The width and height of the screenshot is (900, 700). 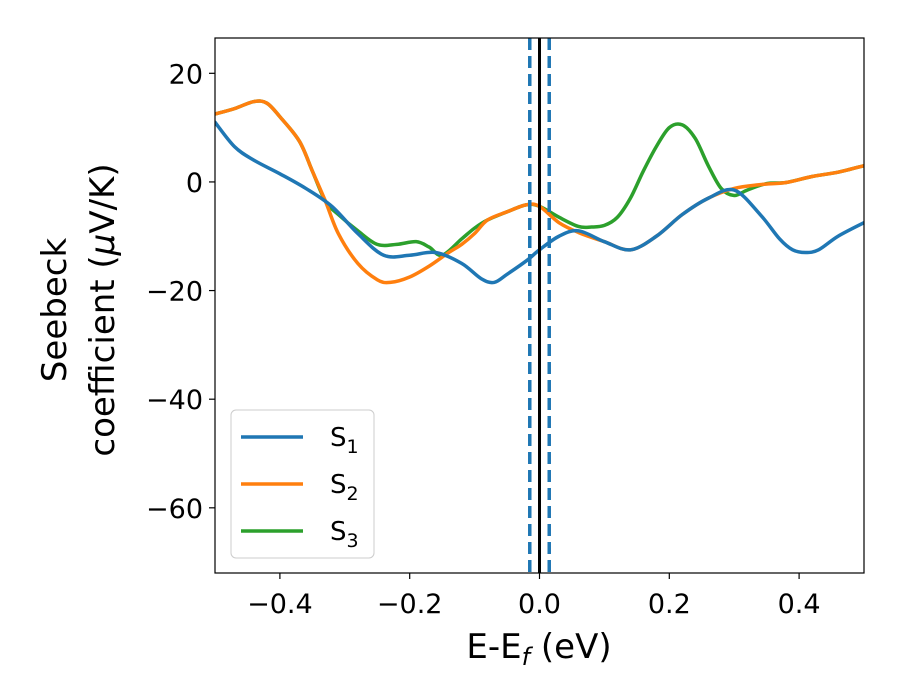 What do you see at coordinates (539, 604) in the screenshot?
I see `x-tick-label: 0.0` at bounding box center [539, 604].